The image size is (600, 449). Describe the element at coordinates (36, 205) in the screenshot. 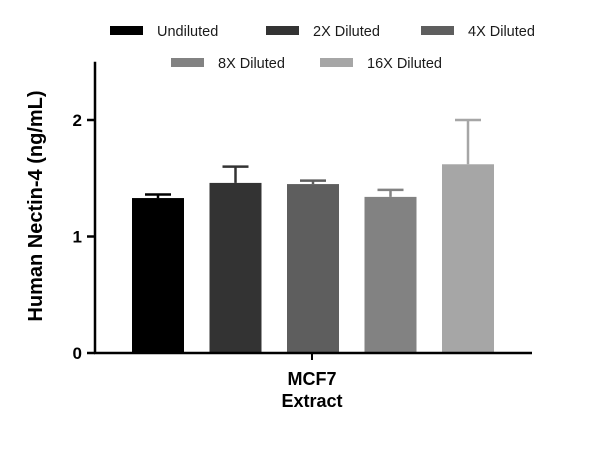

I see `y-axis-title: Human Nectin-4 (ng/mL)` at that location.